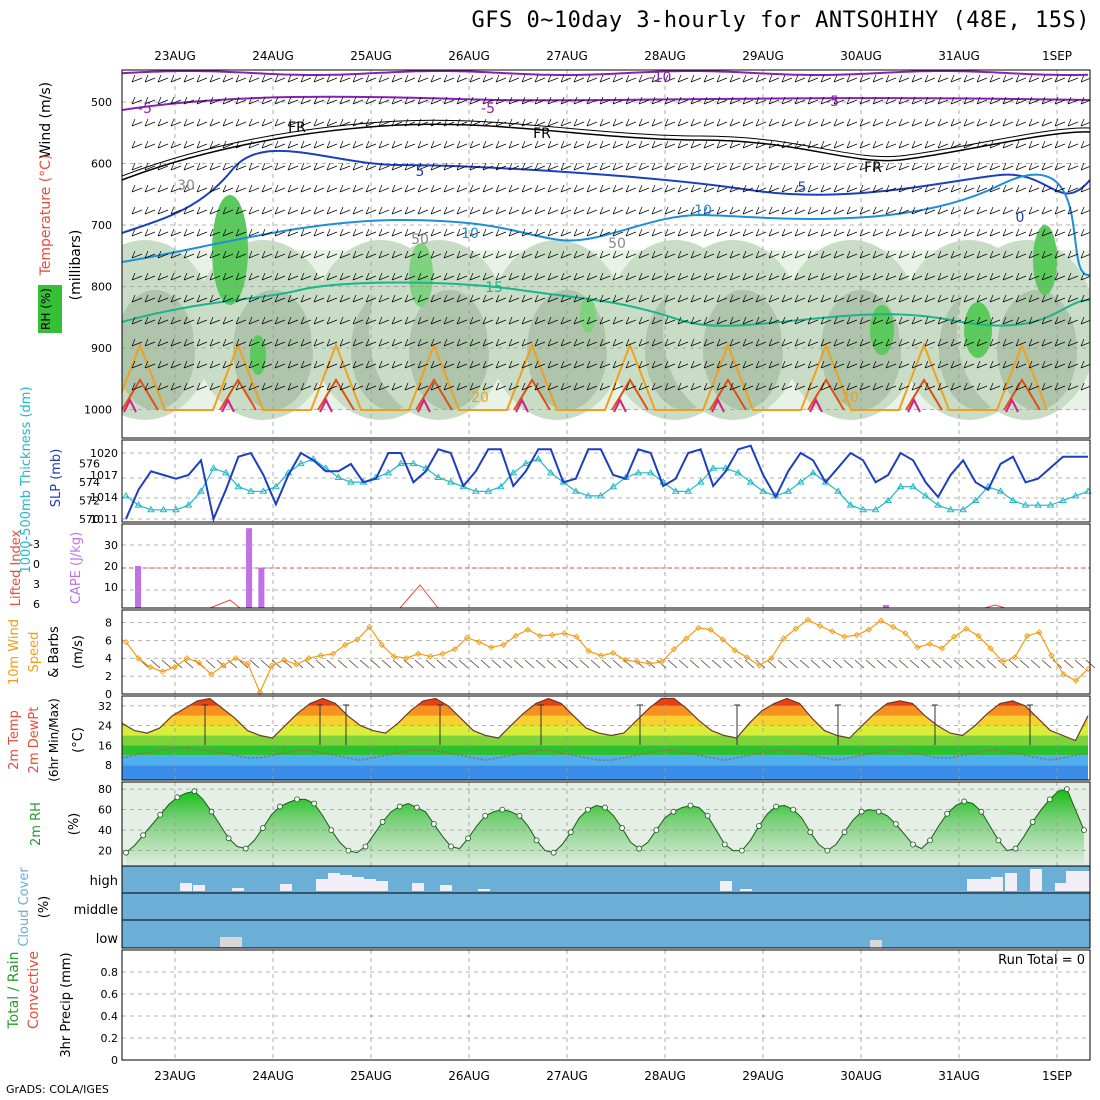  Describe the element at coordinates (605, 754) in the screenshot. I see `dewpt-line` at that location.